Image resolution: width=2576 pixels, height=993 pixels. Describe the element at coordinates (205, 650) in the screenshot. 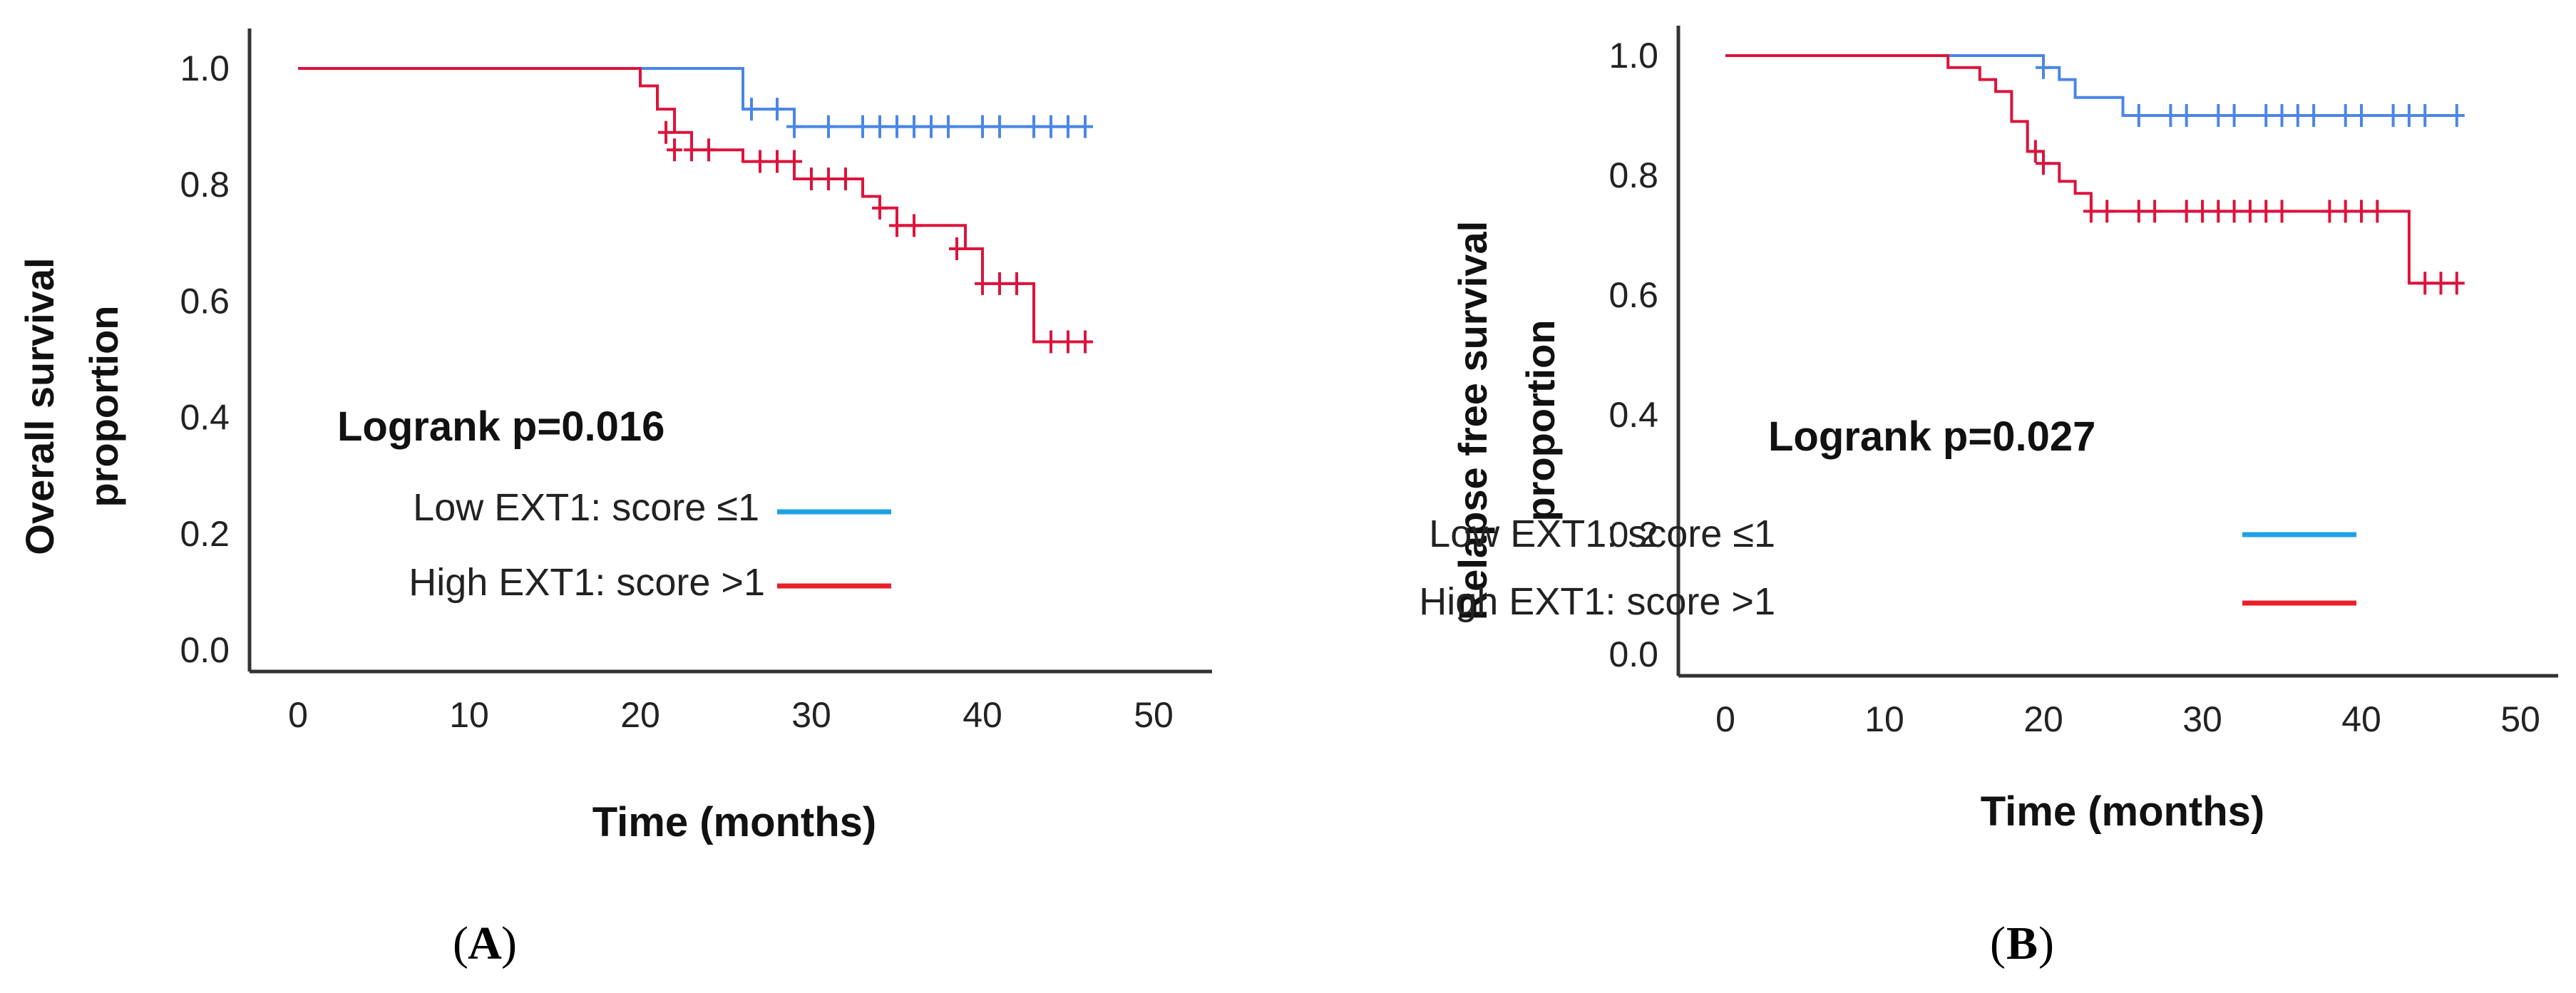

I see `y-tick-label: 0.0` at that location.